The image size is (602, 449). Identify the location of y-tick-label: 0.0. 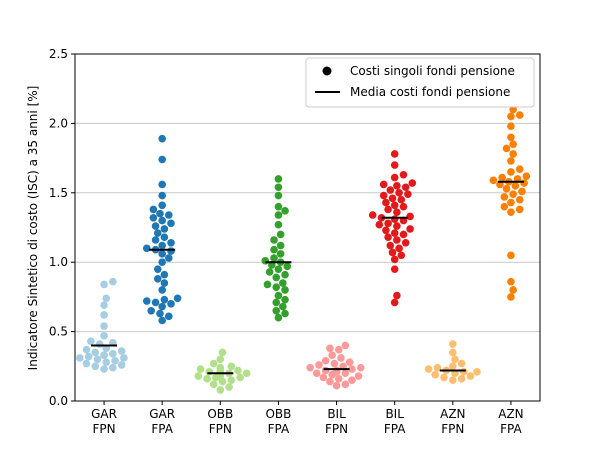
(58, 401).